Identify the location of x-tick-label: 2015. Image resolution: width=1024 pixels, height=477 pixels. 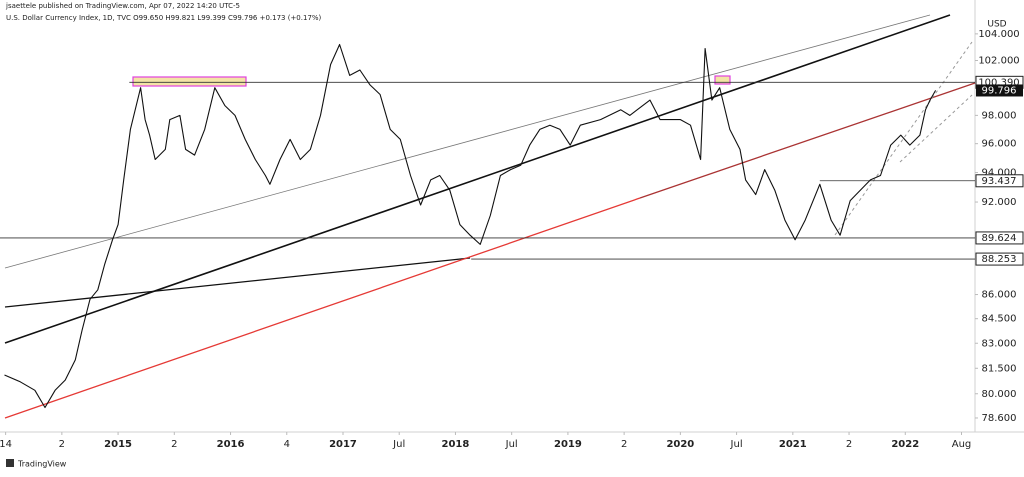
(118, 444).